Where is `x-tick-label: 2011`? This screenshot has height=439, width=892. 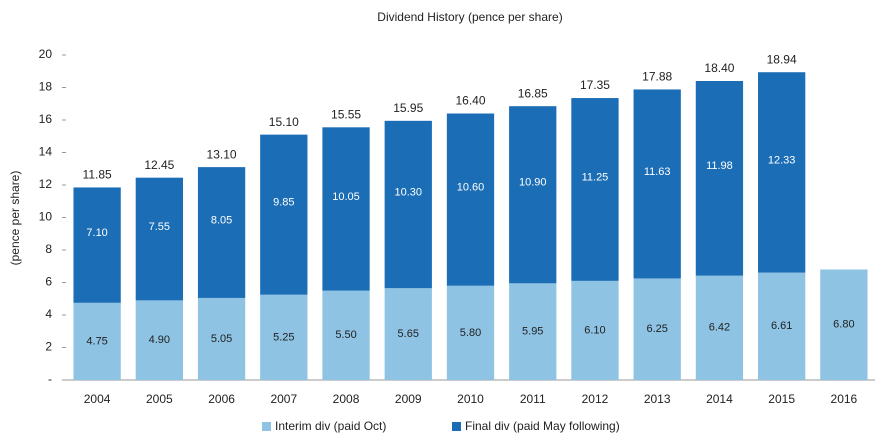
x-tick-label: 2011 is located at coordinates (533, 399).